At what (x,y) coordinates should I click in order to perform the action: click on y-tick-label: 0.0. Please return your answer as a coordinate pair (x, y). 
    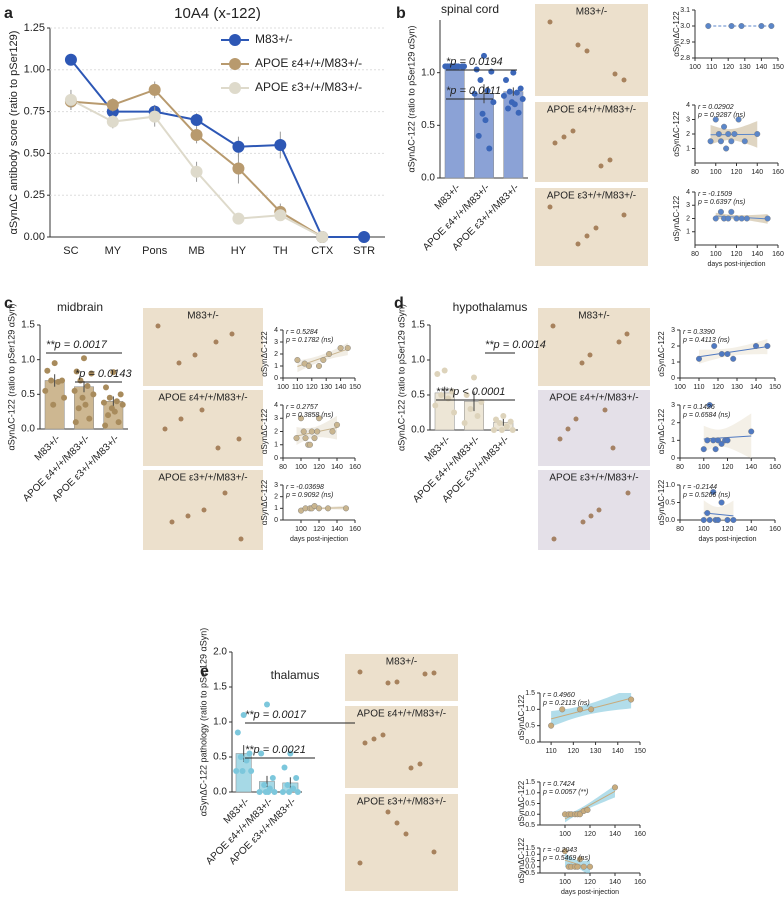
    Looking at the image, I should click on (530, 742).